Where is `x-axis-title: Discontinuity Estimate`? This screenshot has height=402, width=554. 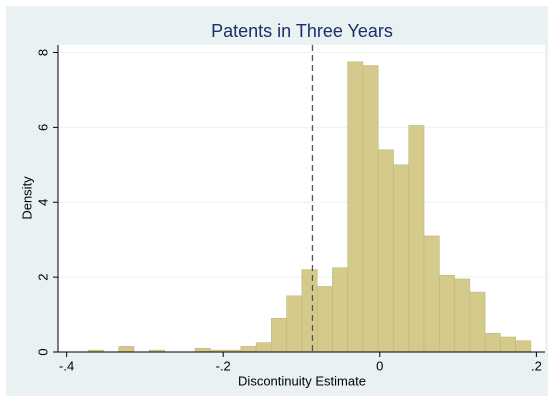
x-axis-title: Discontinuity Estimate is located at coordinates (302, 380).